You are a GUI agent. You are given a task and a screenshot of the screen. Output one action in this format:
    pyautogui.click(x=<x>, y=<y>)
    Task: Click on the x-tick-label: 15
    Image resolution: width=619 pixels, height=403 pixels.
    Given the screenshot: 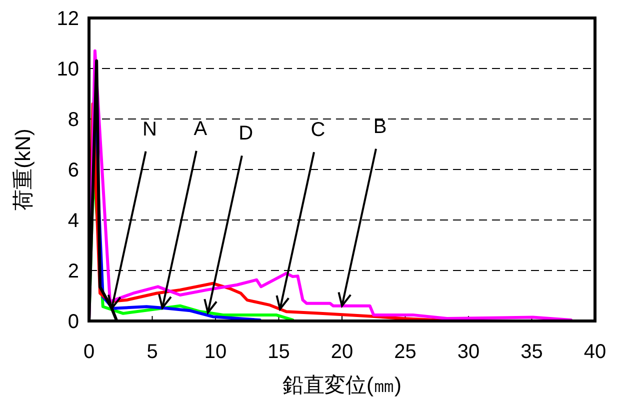 What is the action you would take?
    pyautogui.click(x=279, y=352)
    